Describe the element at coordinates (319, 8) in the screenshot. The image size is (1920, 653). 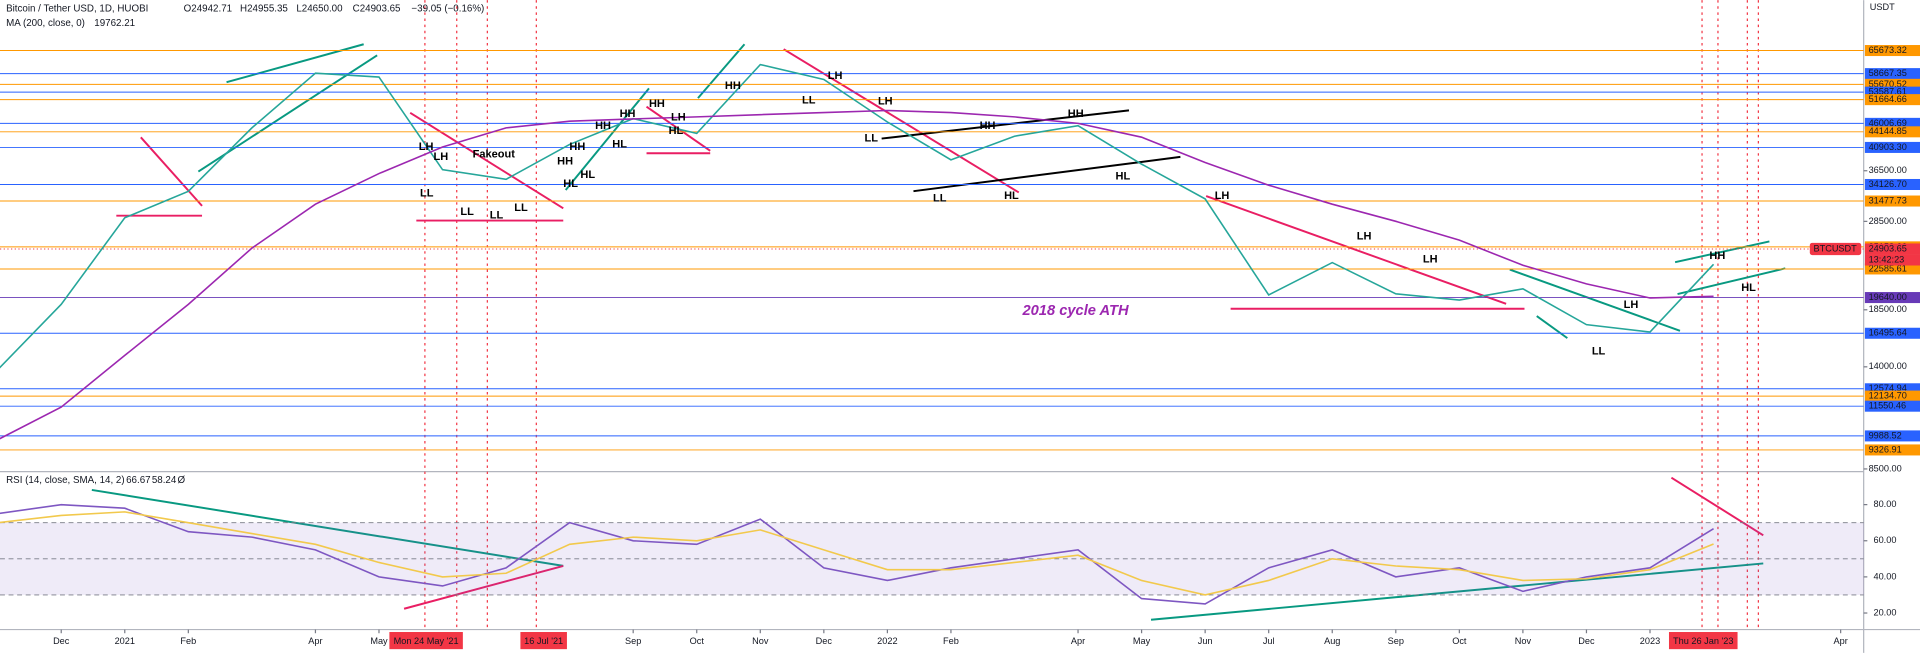
I see `ohlc-value: L24650.00` at that location.